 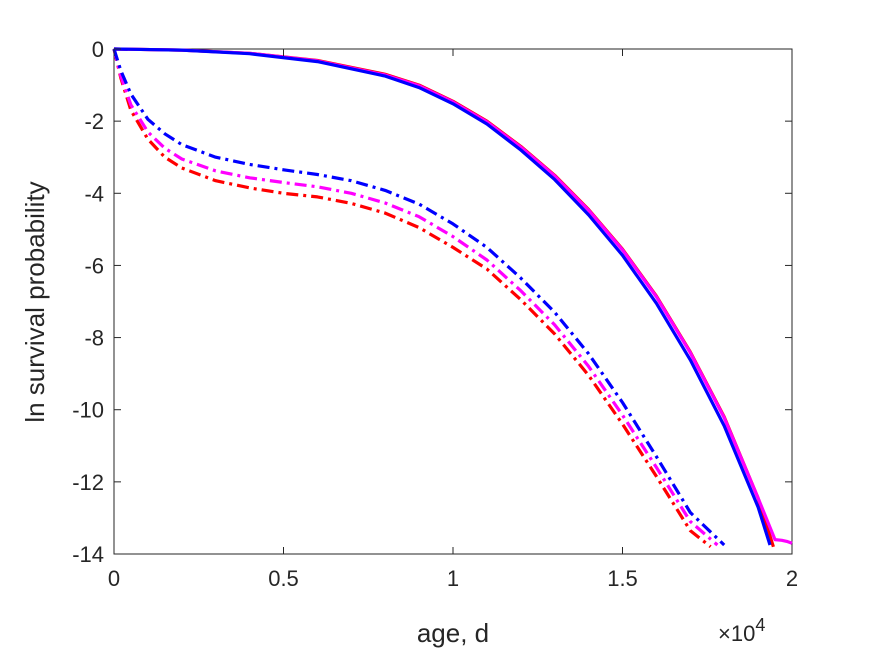 What do you see at coordinates (35, 301) in the screenshot?
I see `y-axis-label: ln survival probability` at bounding box center [35, 301].